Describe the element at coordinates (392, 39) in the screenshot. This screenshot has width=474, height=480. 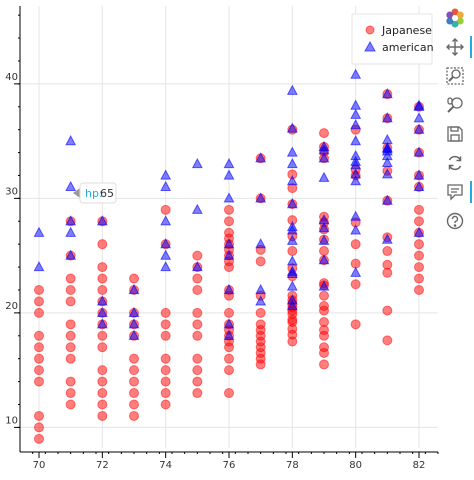
I see `legend: Japanese american` at that location.